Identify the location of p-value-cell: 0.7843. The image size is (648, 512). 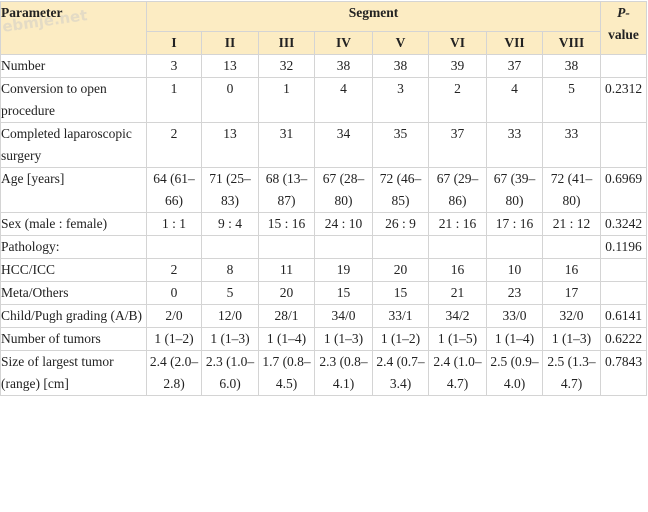
(623, 373).